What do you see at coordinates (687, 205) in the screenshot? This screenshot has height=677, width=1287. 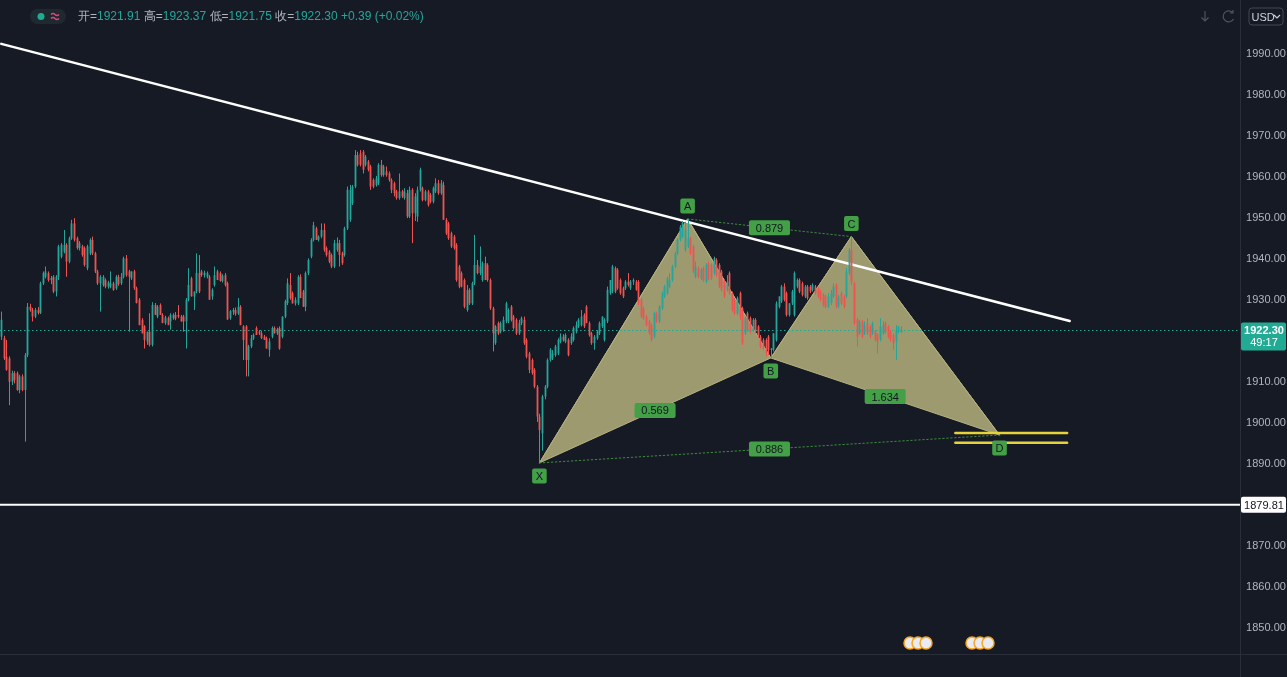 I see `annotation: A` at bounding box center [687, 205].